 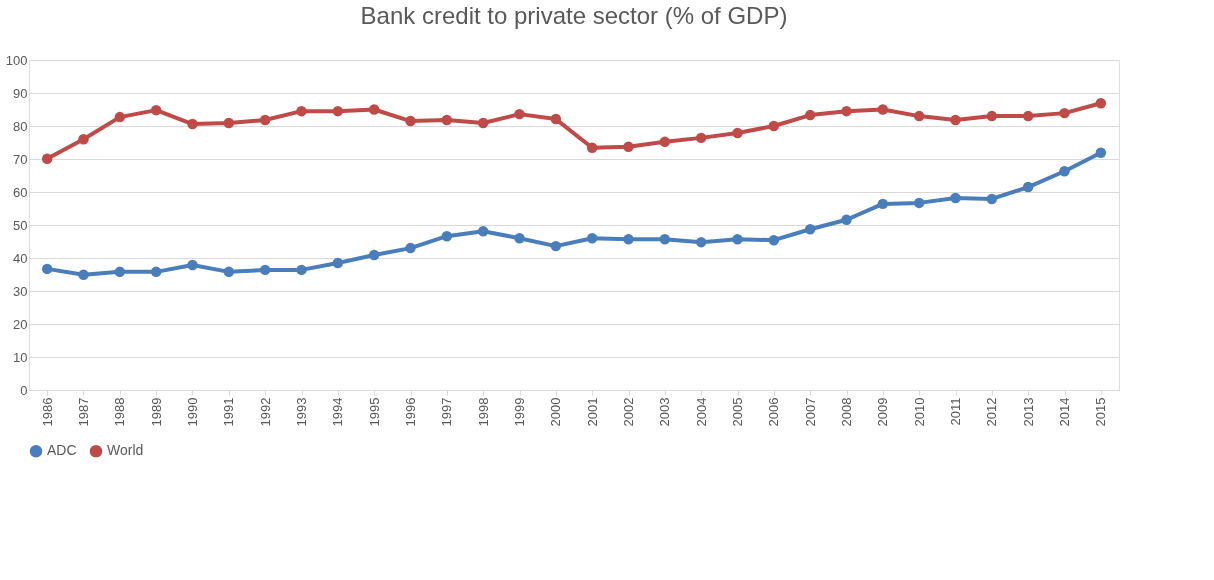 What do you see at coordinates (20, 225) in the screenshot?
I see `y-tick-label: 50` at bounding box center [20, 225].